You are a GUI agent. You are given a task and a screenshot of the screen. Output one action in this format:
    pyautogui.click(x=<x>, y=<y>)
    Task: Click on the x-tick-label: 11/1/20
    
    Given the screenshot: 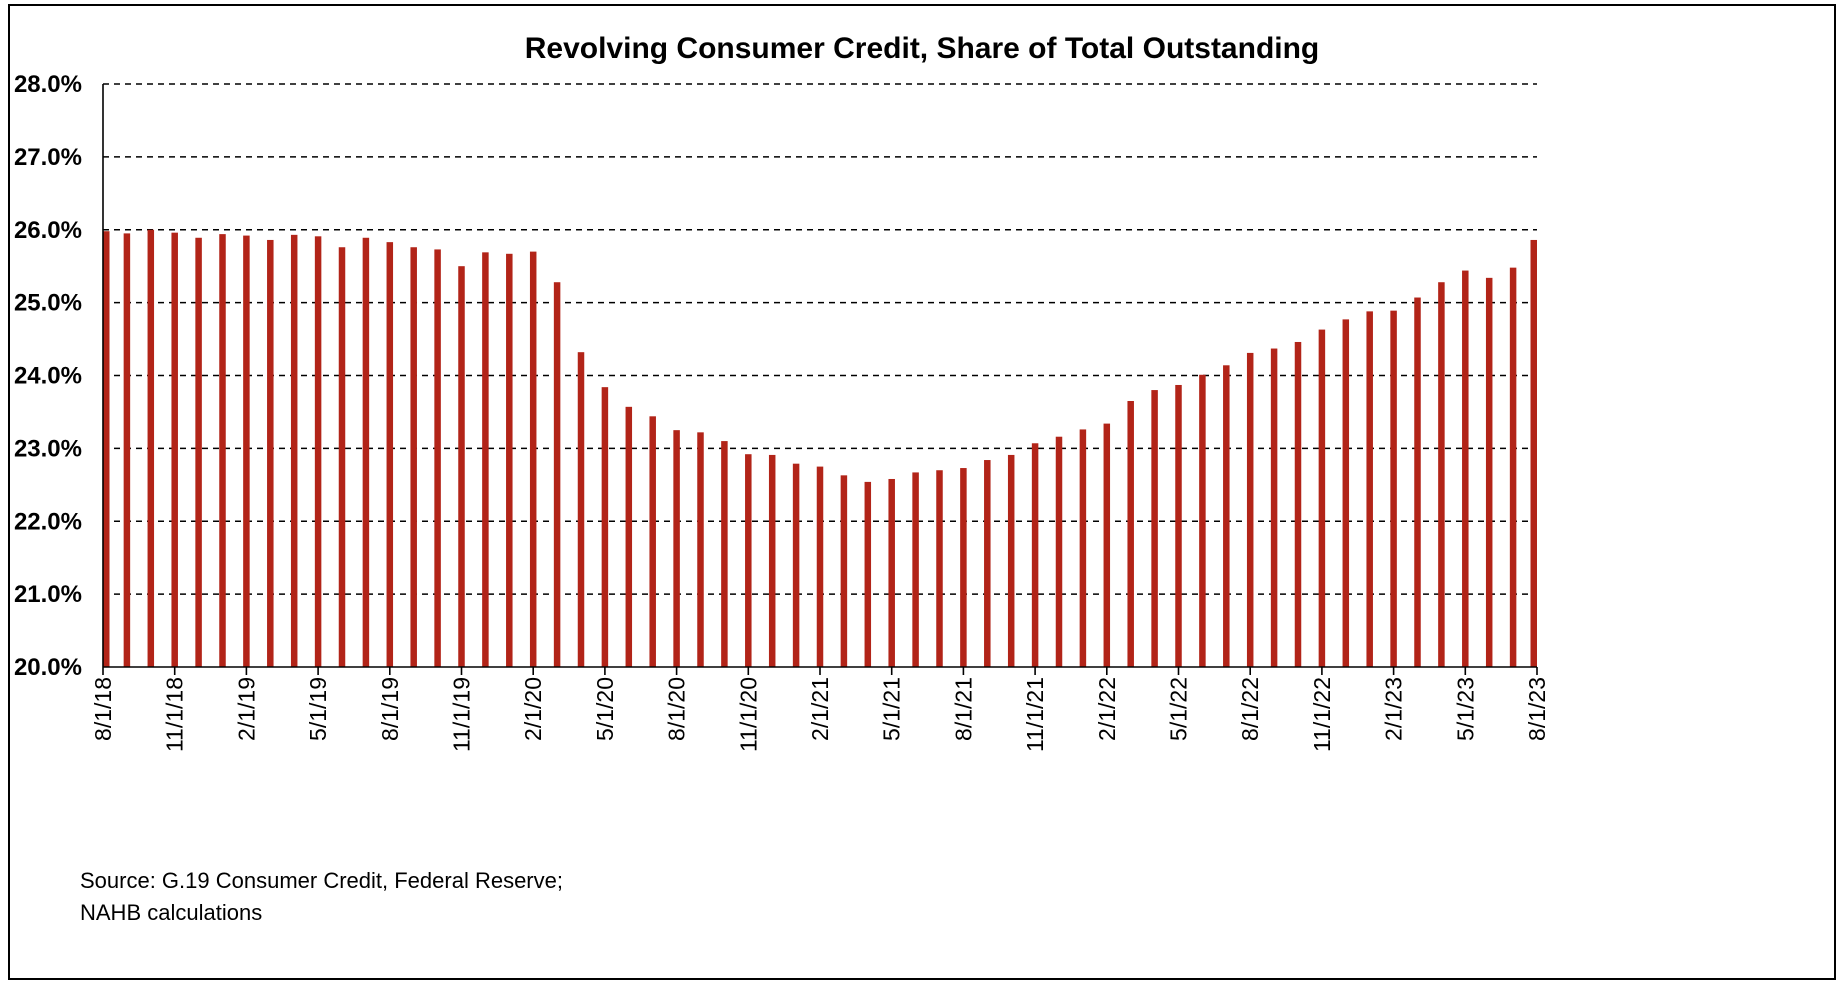 What is the action you would take?
    pyautogui.click(x=748, y=714)
    